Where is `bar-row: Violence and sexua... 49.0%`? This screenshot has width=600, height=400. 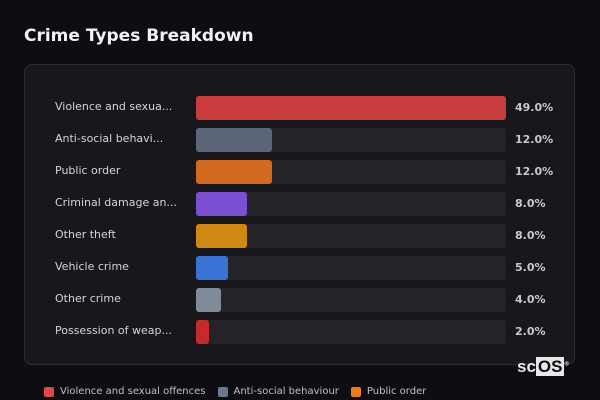 bar-row: Violence and sexua... 49.0% is located at coordinates (299, 108).